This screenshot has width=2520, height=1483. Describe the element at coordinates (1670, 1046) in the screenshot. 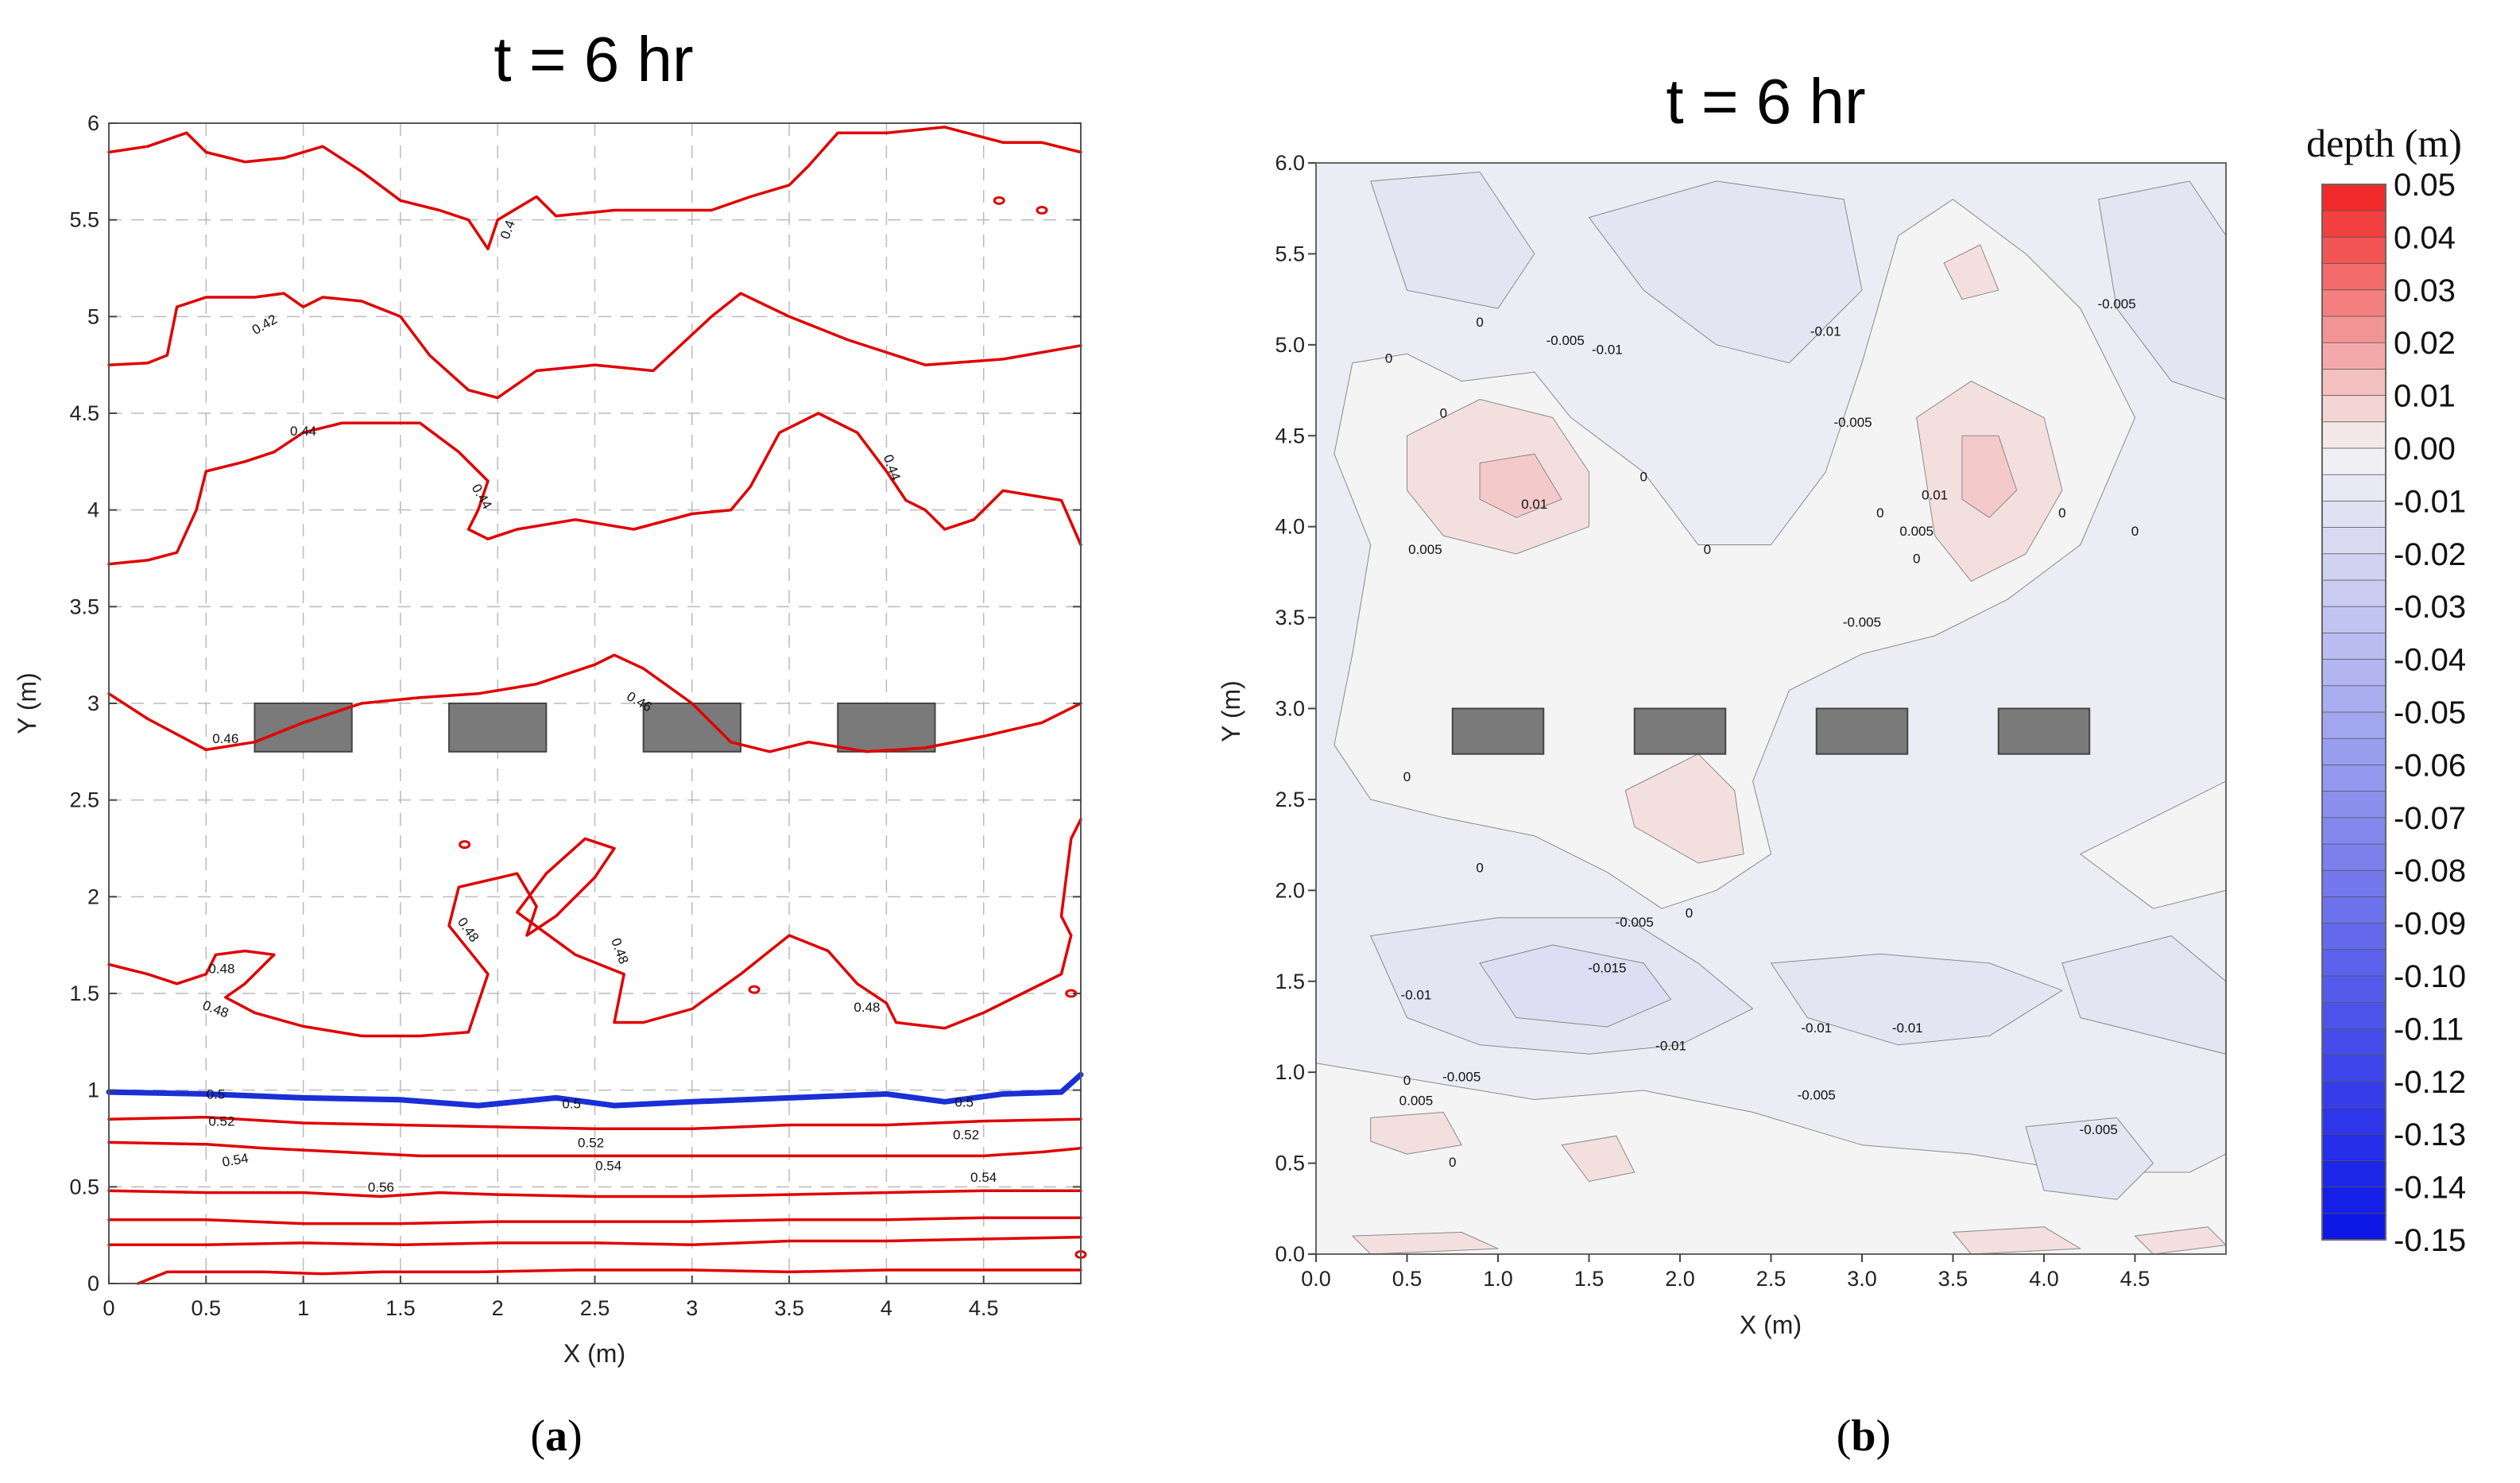

I see `panel-b-contour-label: -0.01` at that location.